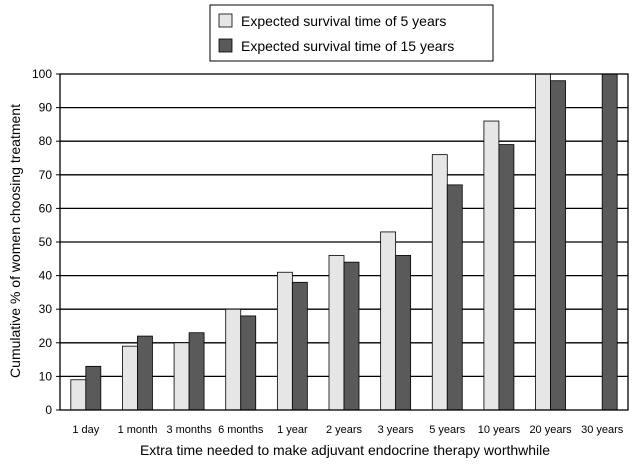  What do you see at coordinates (343, 21) in the screenshot?
I see `legend-label: Expected survival time of 5 years` at bounding box center [343, 21].